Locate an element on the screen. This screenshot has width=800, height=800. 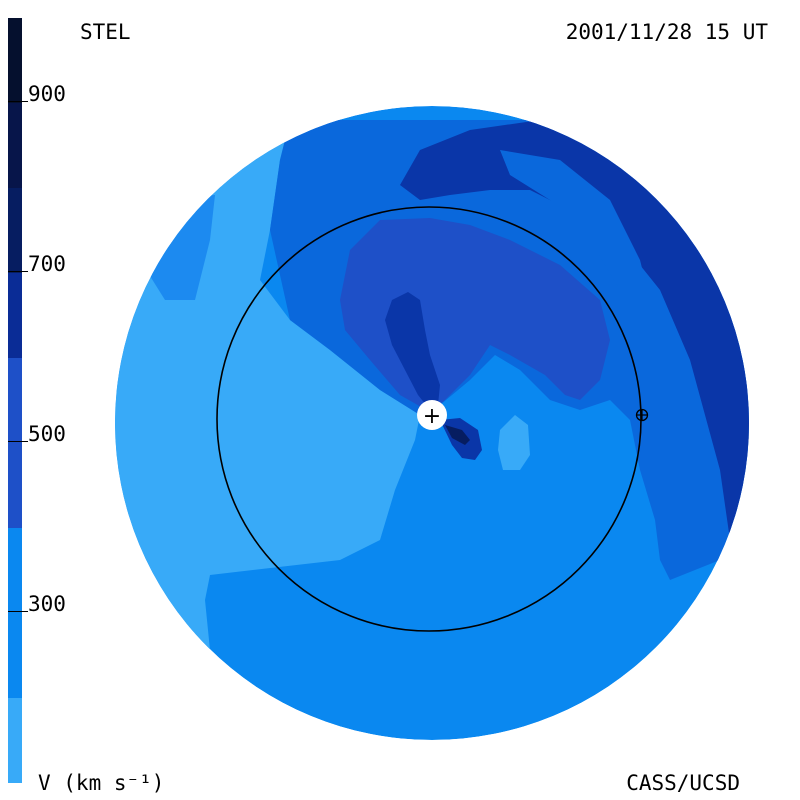
colorbar-label-300: 300 is located at coordinates (47, 604).